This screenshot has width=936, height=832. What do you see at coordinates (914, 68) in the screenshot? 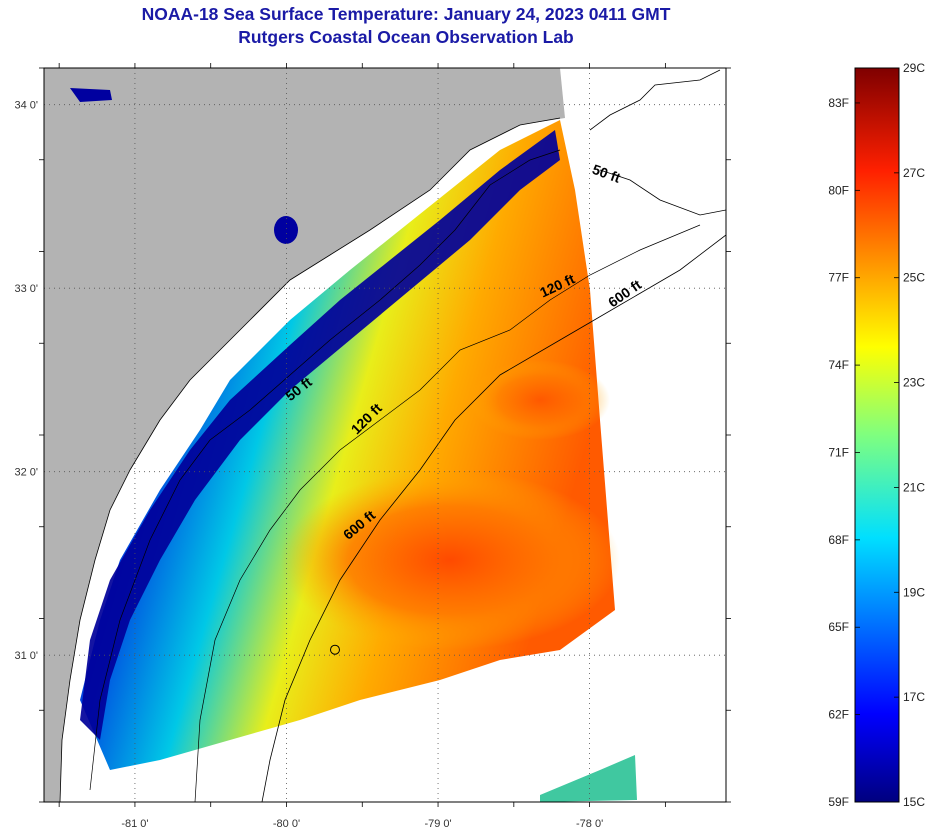
I see `celsius-label: 29C` at bounding box center [914, 68].